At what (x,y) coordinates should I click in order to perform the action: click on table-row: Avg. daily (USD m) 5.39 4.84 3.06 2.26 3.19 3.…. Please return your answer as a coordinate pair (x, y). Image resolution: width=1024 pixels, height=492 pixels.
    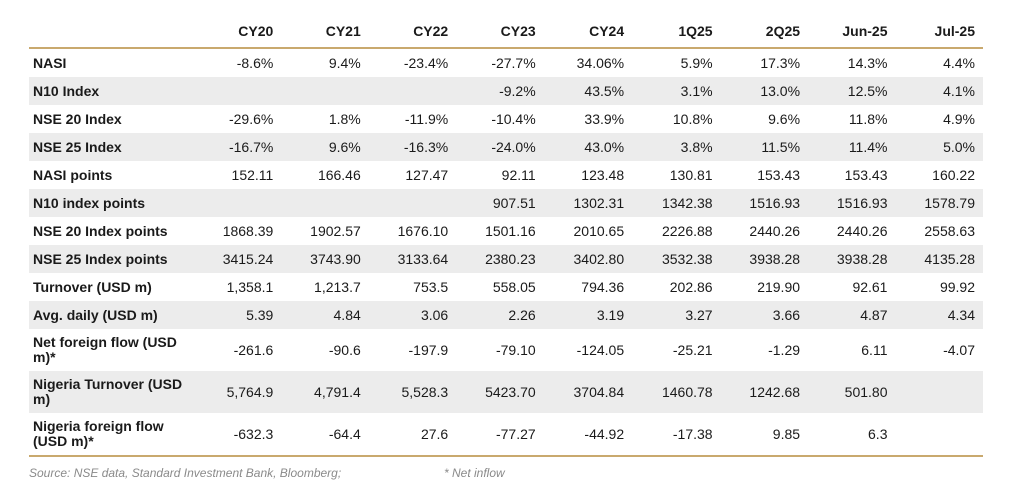
    Looking at the image, I should click on (506, 315).